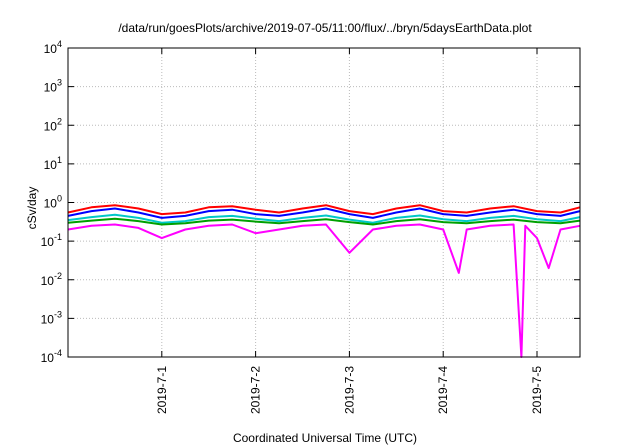 The width and height of the screenshot is (640, 448). Describe the element at coordinates (51, 279) in the screenshot. I see `y-tick-label: 10⁻²` at that location.